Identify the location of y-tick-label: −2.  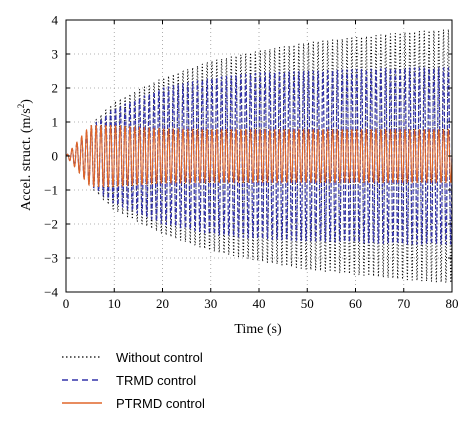
(51, 224).